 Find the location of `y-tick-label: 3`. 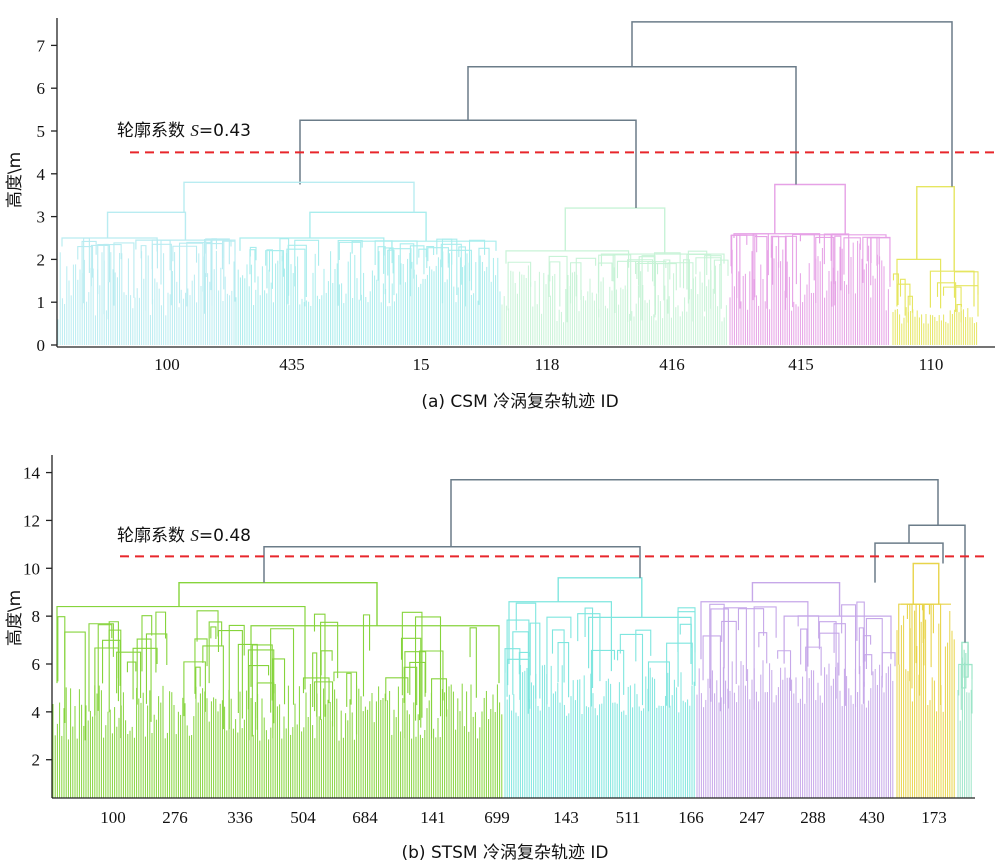

y-tick-label: 3 is located at coordinates (41, 217).